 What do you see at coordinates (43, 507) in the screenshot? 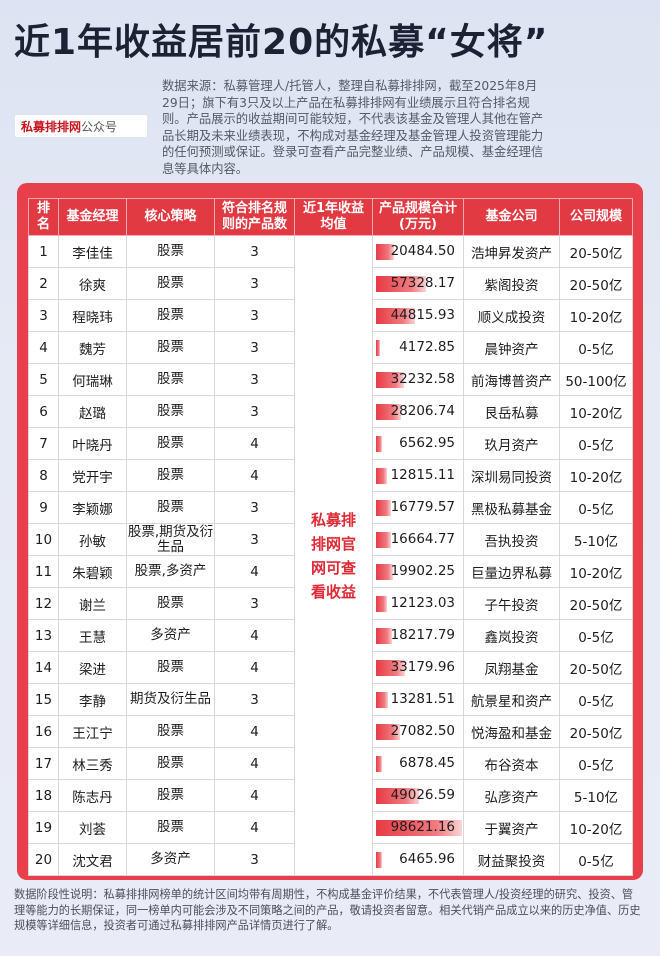
I see `cell-rank: 9` at bounding box center [43, 507].